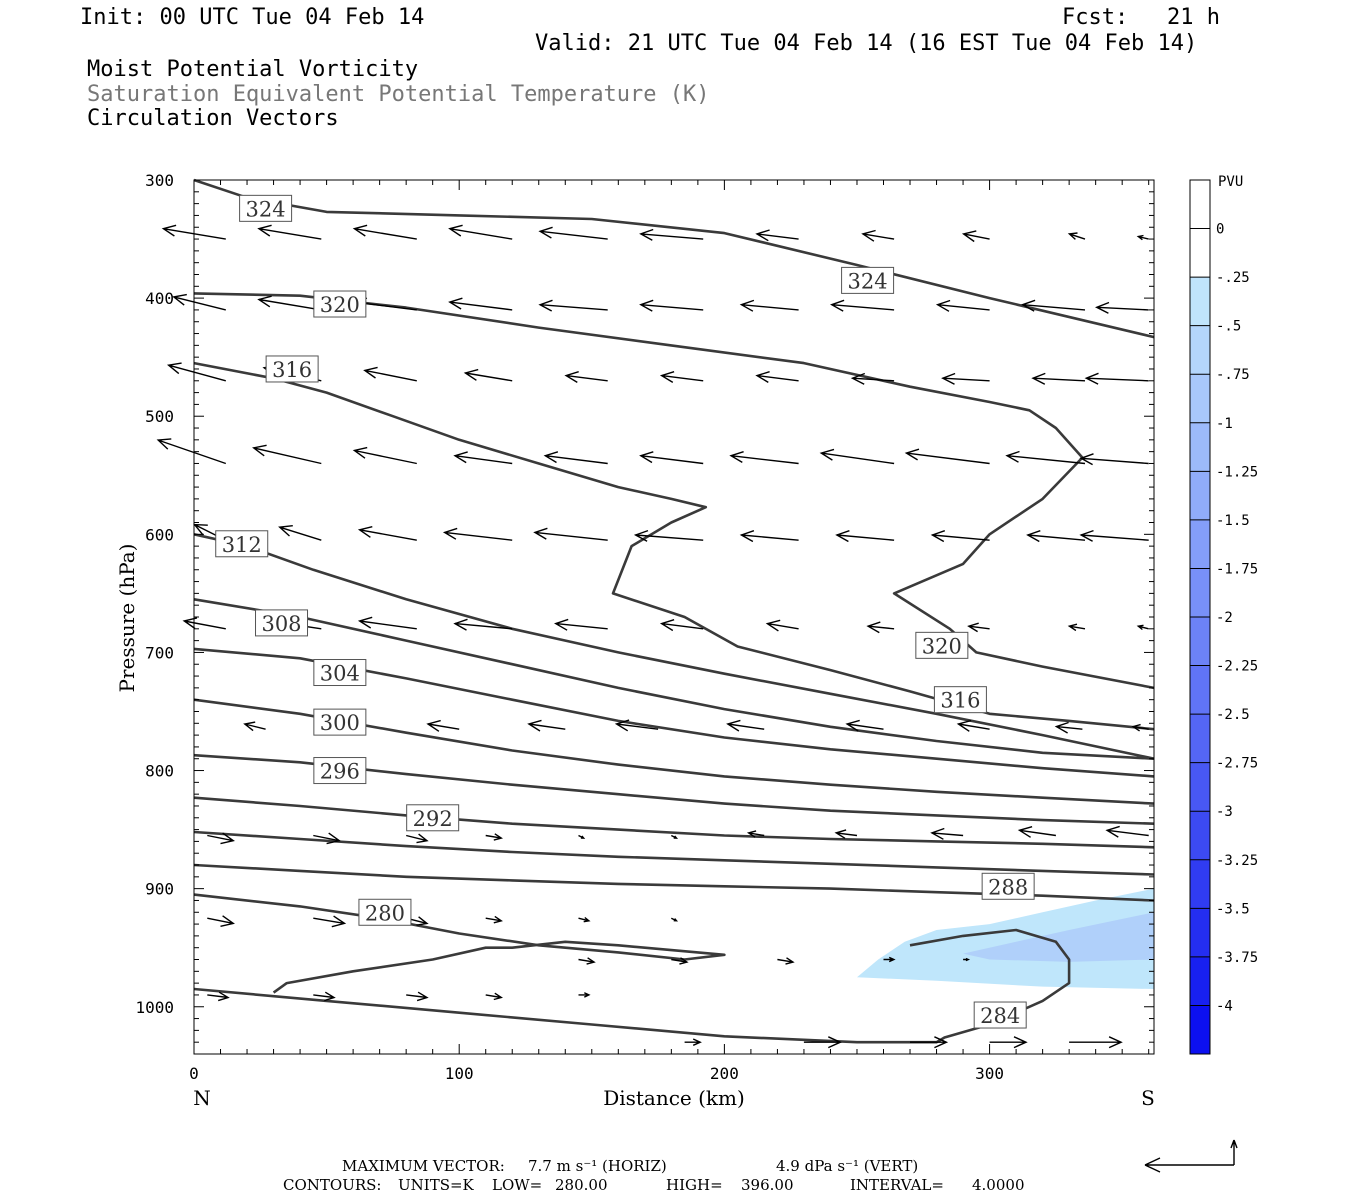 The height and width of the screenshot is (1200, 1350). Describe the element at coordinates (340, 723) in the screenshot. I see `isentrope-label: 300` at that location.